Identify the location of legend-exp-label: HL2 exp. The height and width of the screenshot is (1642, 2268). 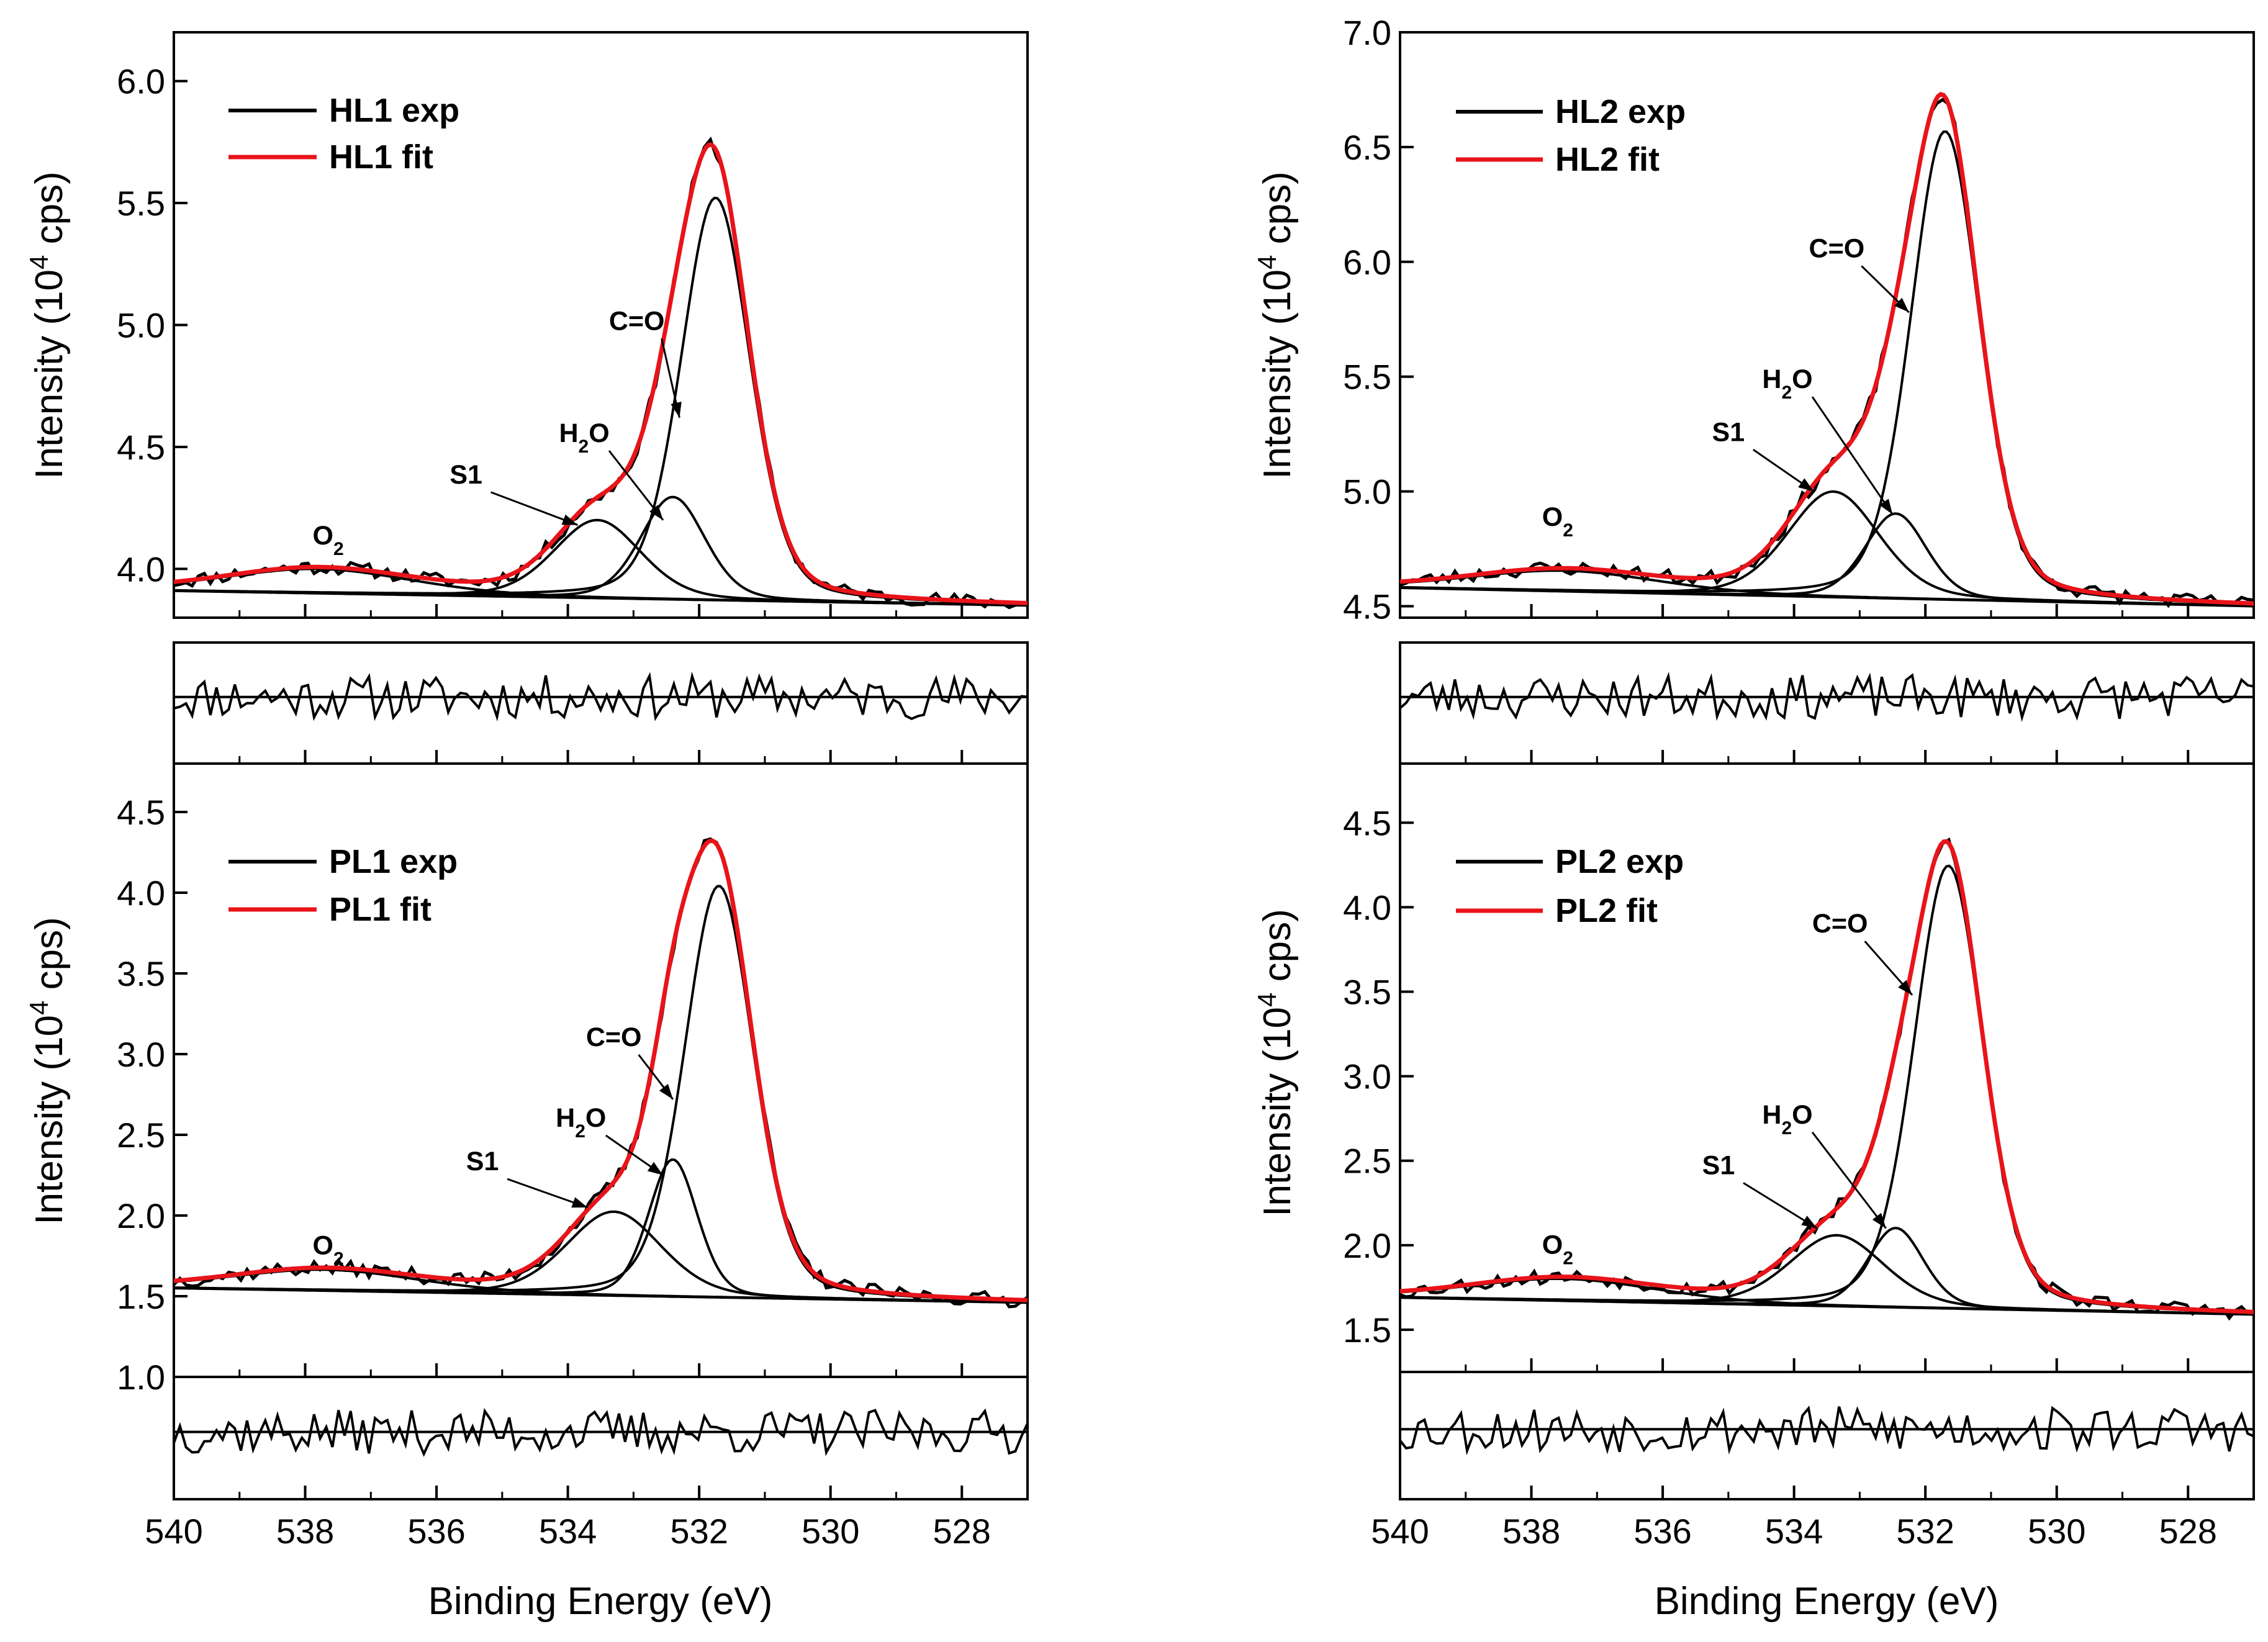
(1620, 111).